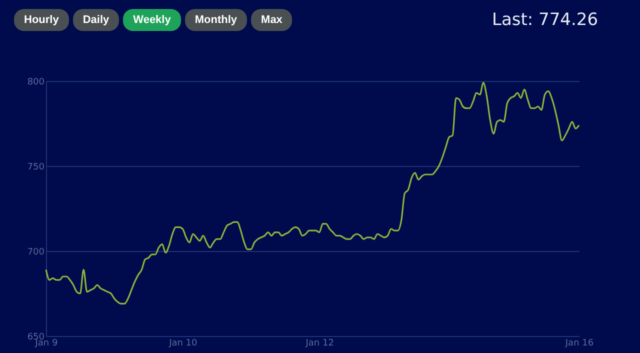  What do you see at coordinates (36, 253) in the screenshot?
I see `y-tick-label: 700` at bounding box center [36, 253].